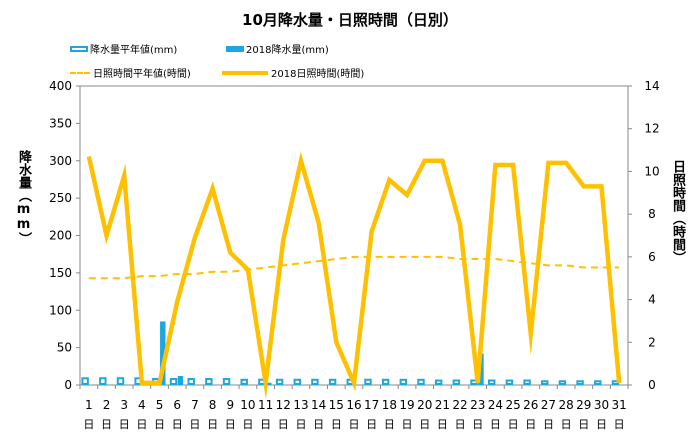 The width and height of the screenshot is (700, 432). I want to click on x-tick-label: 5, so click(160, 405).